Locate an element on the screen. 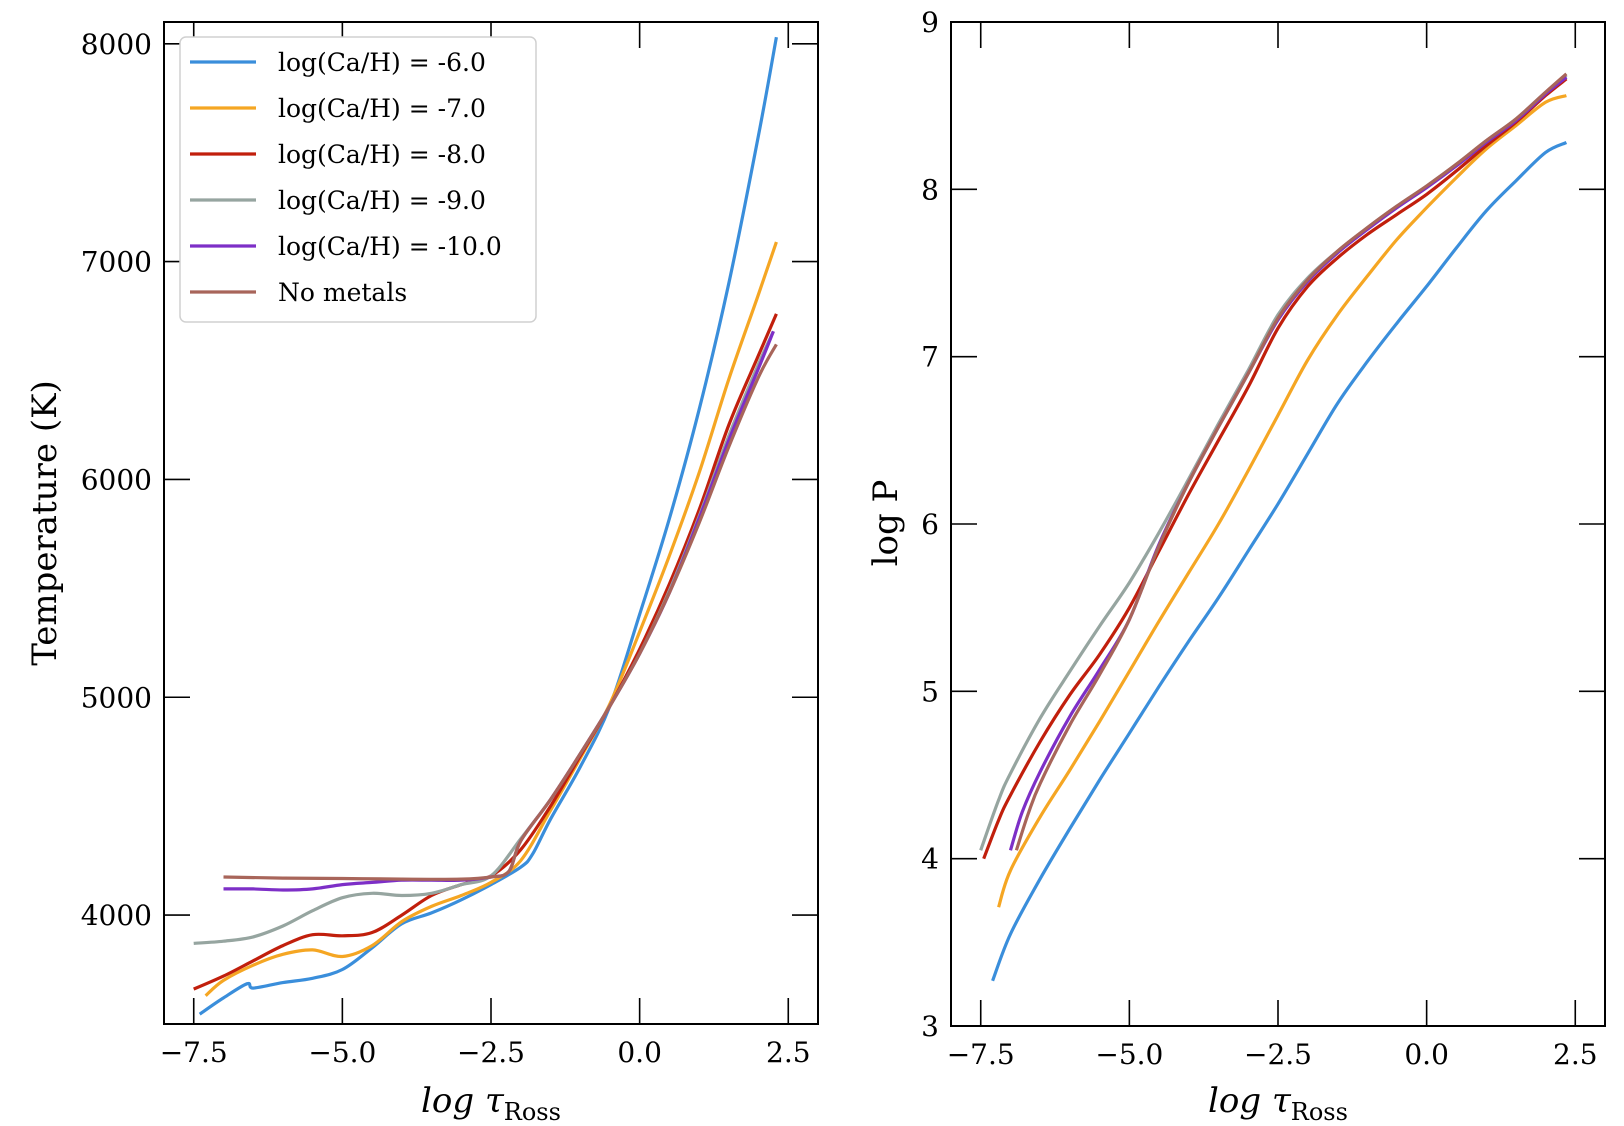 The width and height of the screenshot is (1624, 1126). y-tick-label: 5000 is located at coordinates (116, 697).